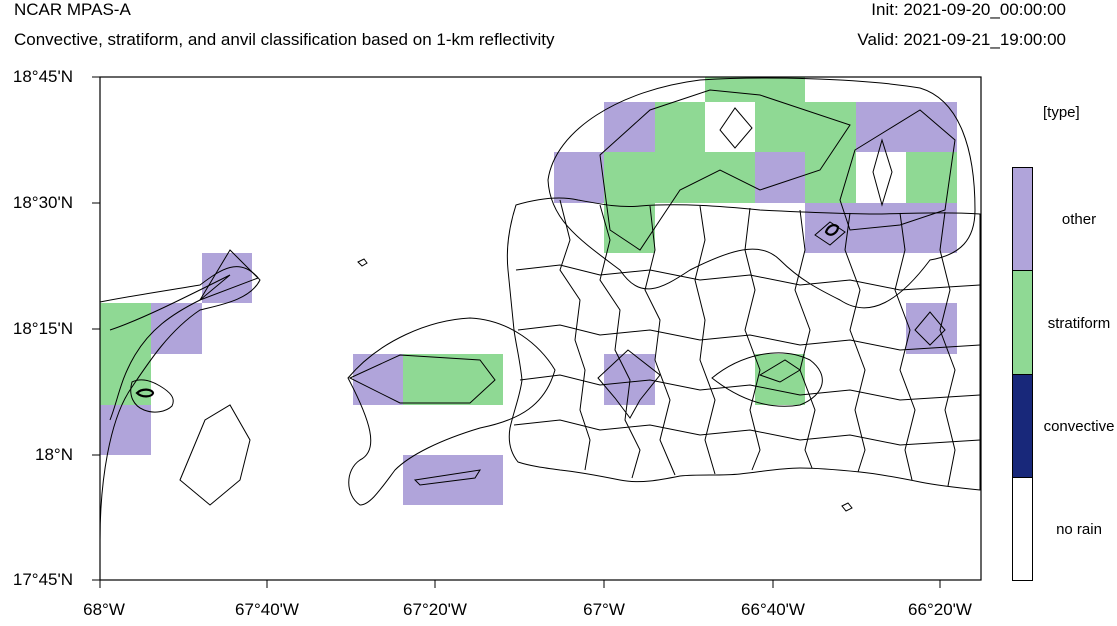  What do you see at coordinates (1061, 112) in the screenshot?
I see `legend-title: [type]` at bounding box center [1061, 112].